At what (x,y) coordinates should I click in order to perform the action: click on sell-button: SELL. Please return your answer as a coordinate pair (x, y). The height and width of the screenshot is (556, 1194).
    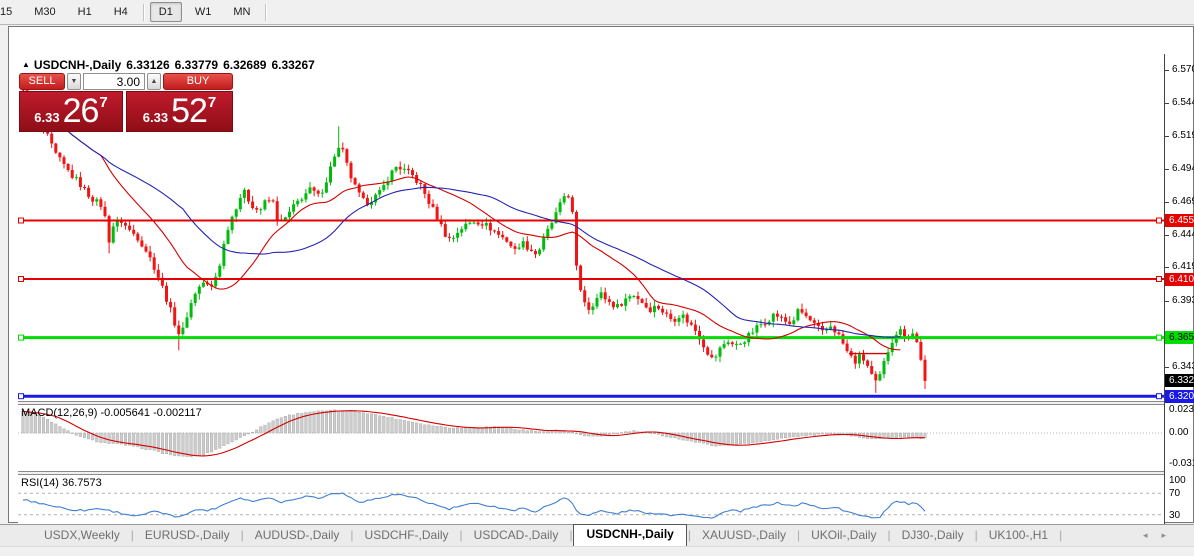
    Looking at the image, I should click on (42, 81).